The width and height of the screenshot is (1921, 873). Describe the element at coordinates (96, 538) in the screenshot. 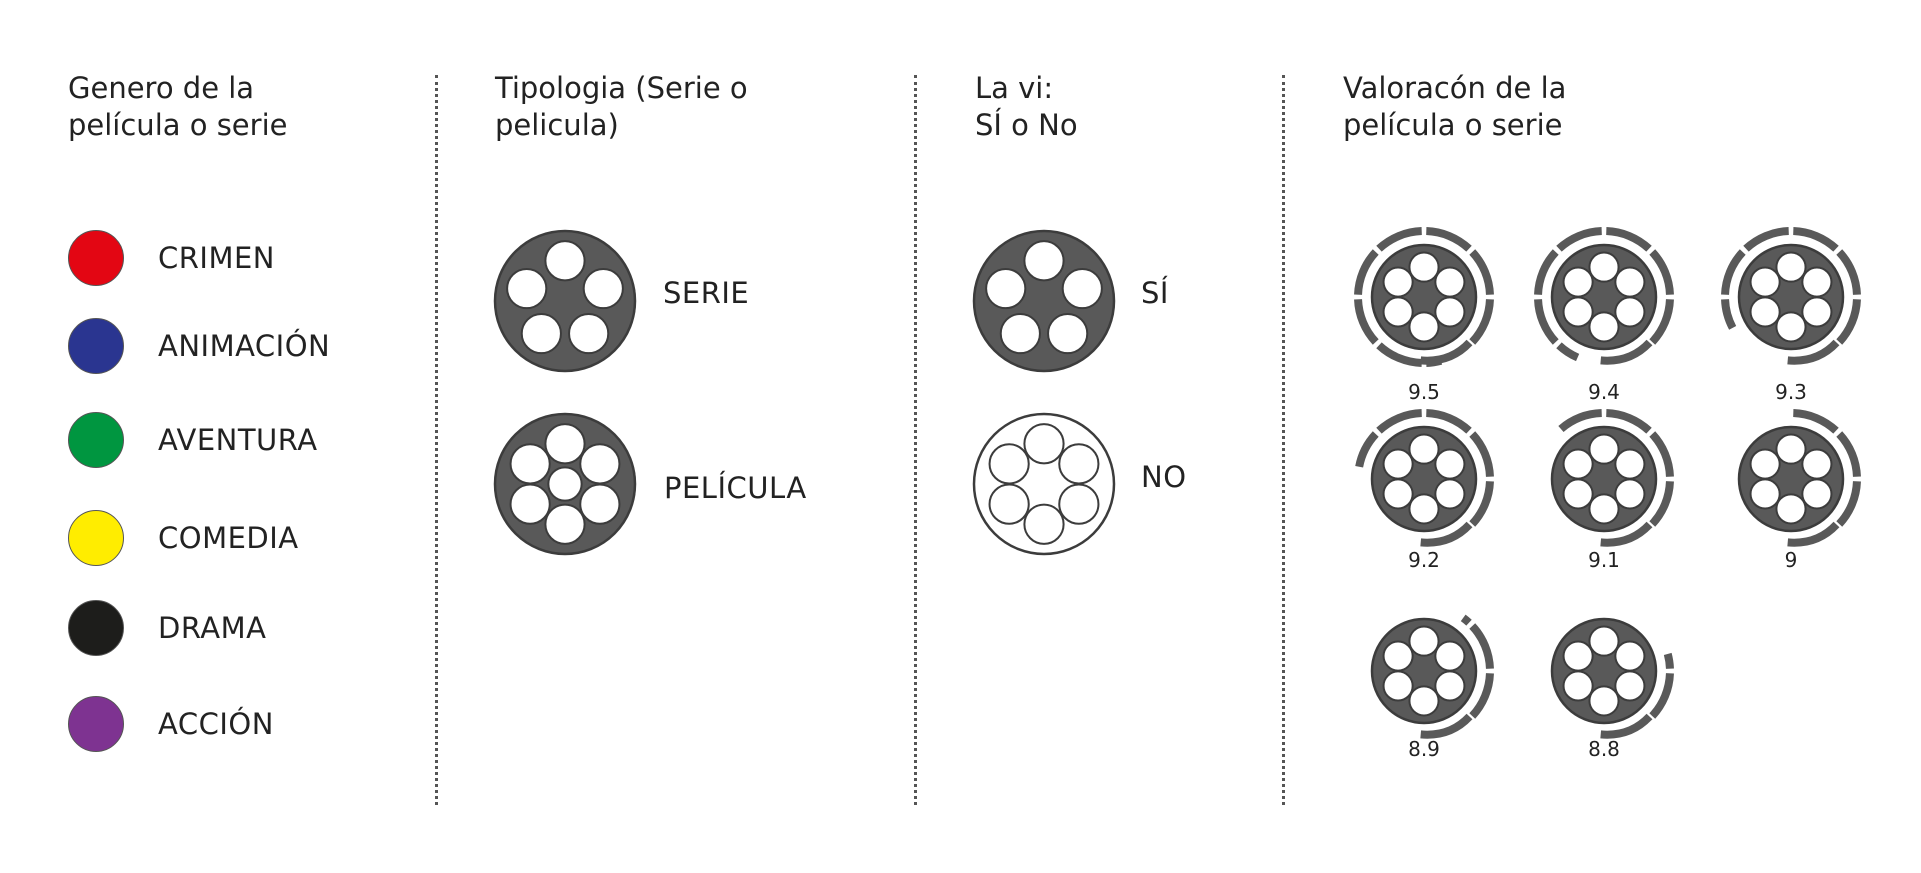

I see `genre-swatch-comedia` at that location.